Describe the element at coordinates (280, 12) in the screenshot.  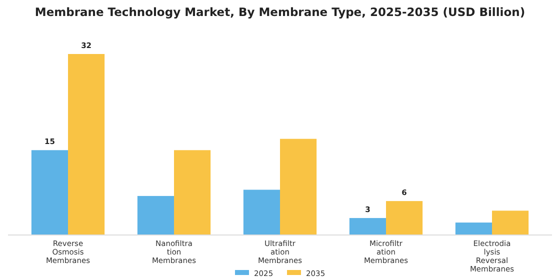
I see `chart-title: Membrane Technology Market, By Membrane Type, 2025-2035 (USD Billion)` at that location.